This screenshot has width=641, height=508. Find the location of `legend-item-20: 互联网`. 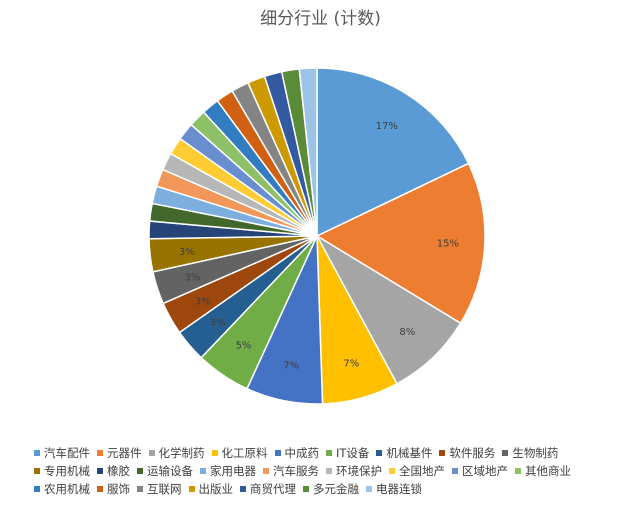

legend-item-20: 互联网 is located at coordinates (159, 489).